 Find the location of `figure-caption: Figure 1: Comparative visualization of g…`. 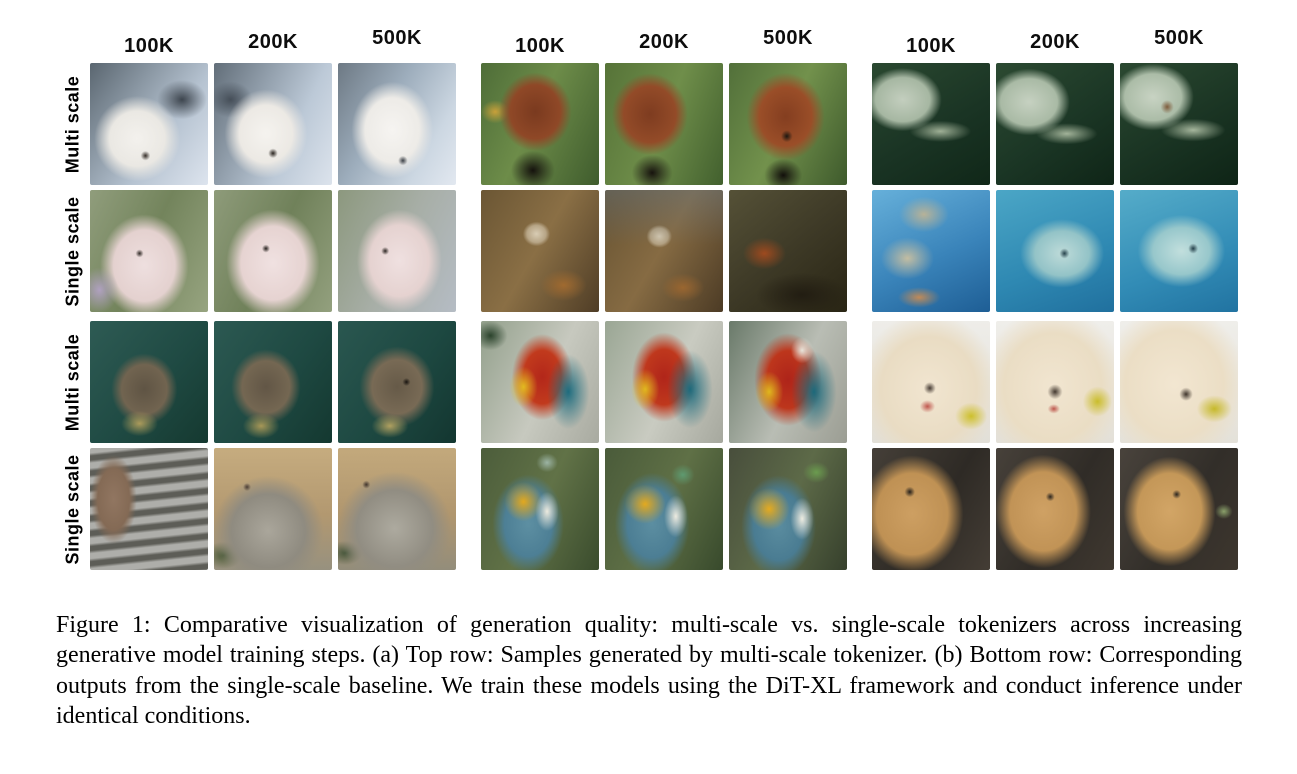

figure-caption: Figure 1: Comparative visualization of g… is located at coordinates (649, 671).